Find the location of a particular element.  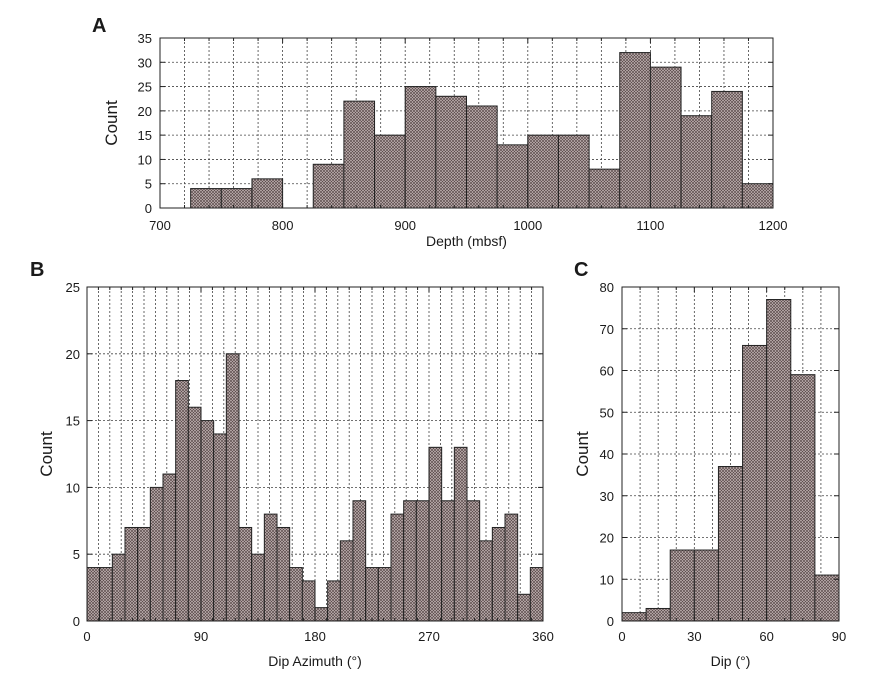

x-tick-label: 1100 is located at coordinates (650, 225).